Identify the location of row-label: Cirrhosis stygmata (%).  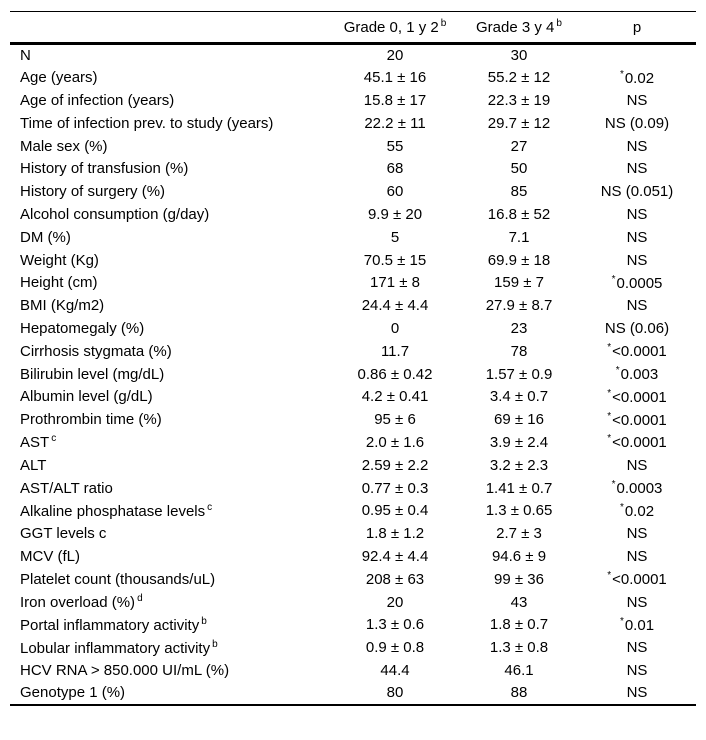
(170, 351).